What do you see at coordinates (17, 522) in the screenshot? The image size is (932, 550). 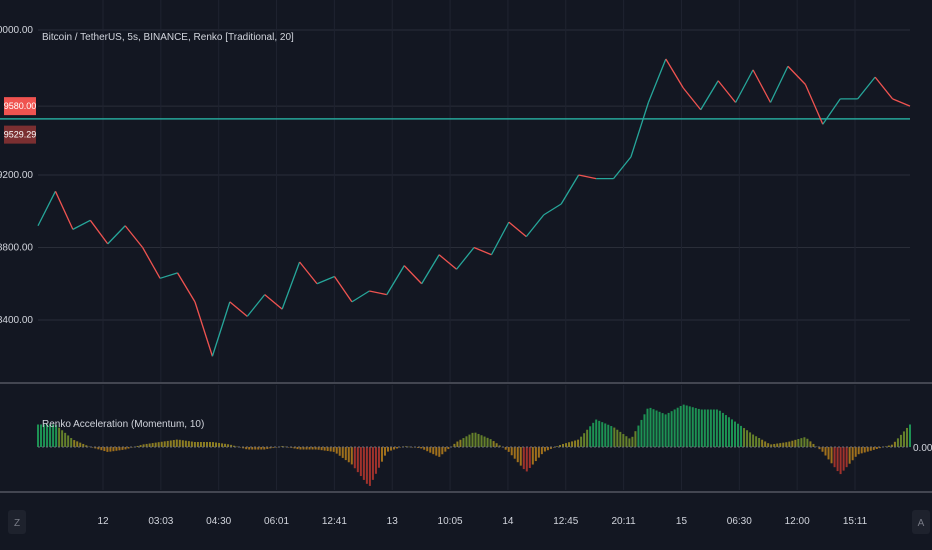 I see `left-axis-button` at bounding box center [17, 522].